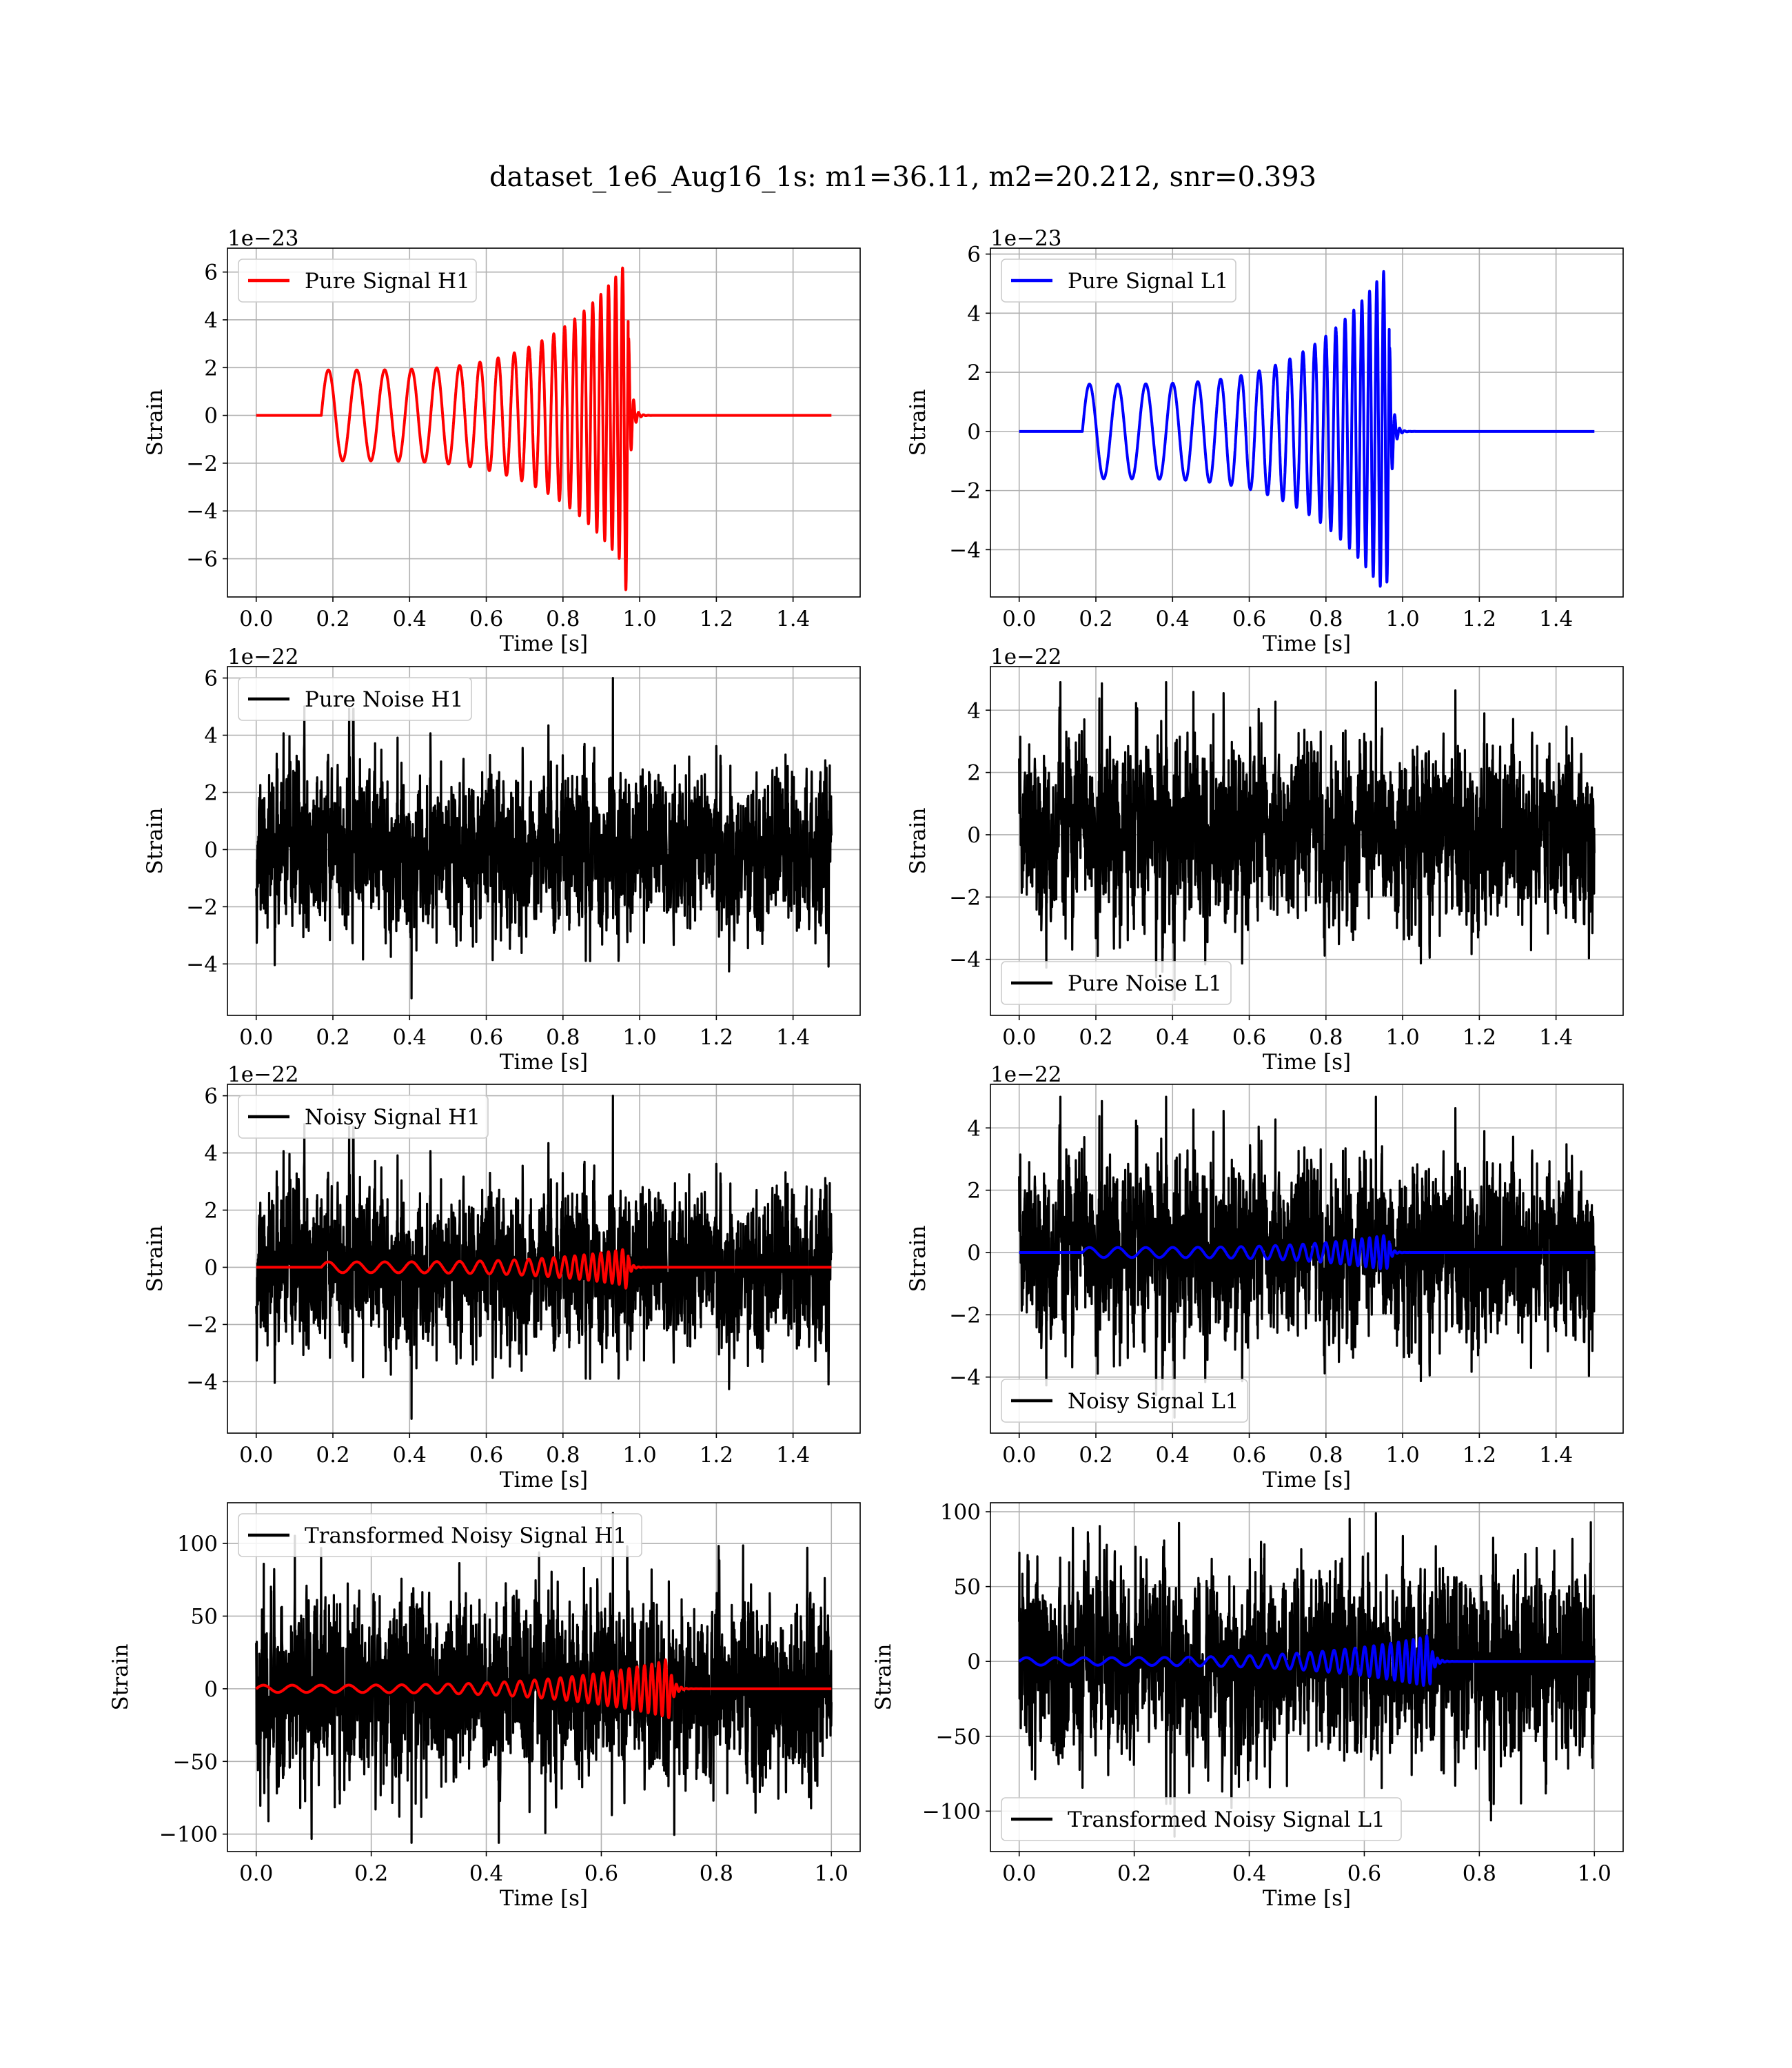 The width and height of the screenshot is (1792, 2068). Describe the element at coordinates (1145, 983) in the screenshot. I see `legend-label: Pure Noise L1` at that location.